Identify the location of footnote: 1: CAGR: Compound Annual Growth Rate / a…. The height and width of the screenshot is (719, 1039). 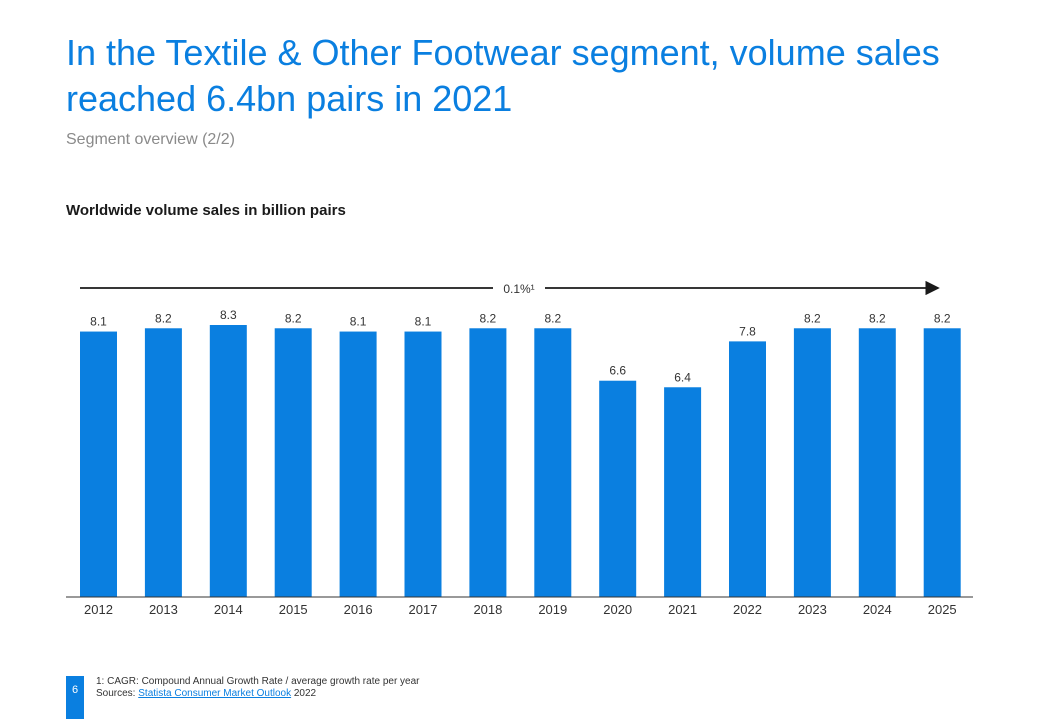
(258, 681).